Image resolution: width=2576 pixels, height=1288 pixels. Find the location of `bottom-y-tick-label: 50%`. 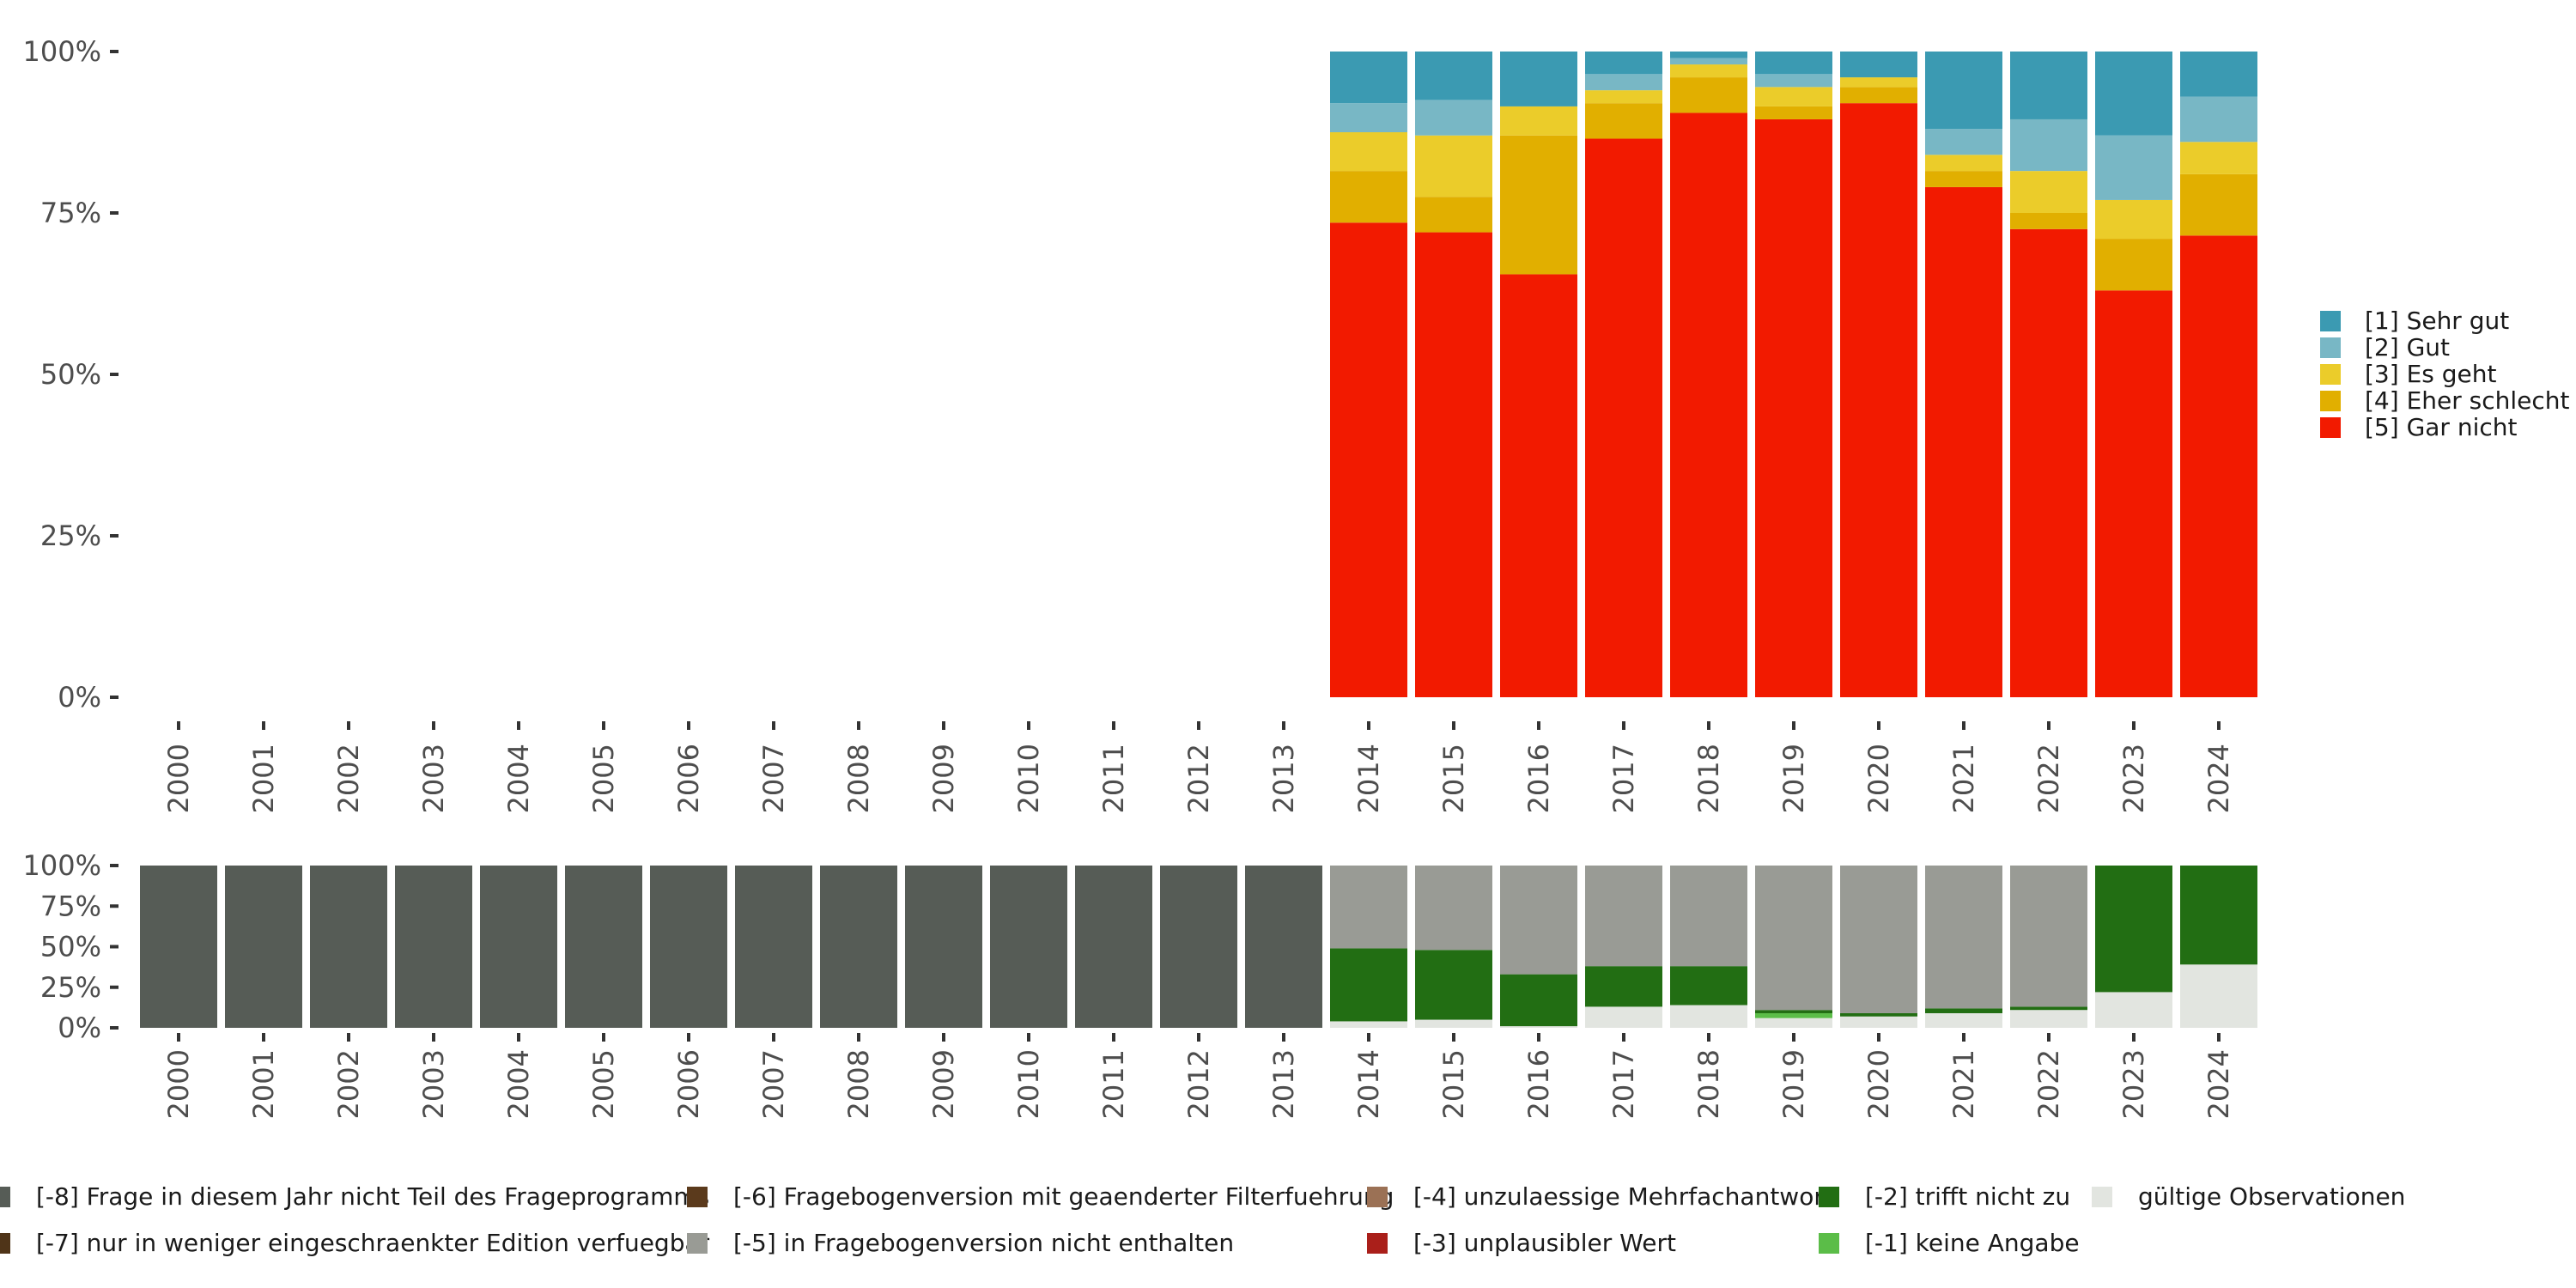

bottom-y-tick-label: 50% is located at coordinates (70, 947).